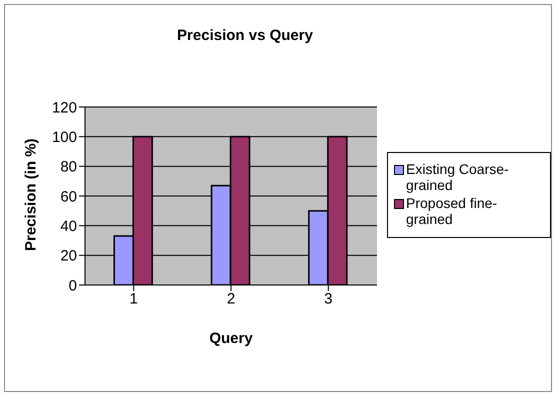  What do you see at coordinates (64, 137) in the screenshot?
I see `y-tick-label: 100` at bounding box center [64, 137].